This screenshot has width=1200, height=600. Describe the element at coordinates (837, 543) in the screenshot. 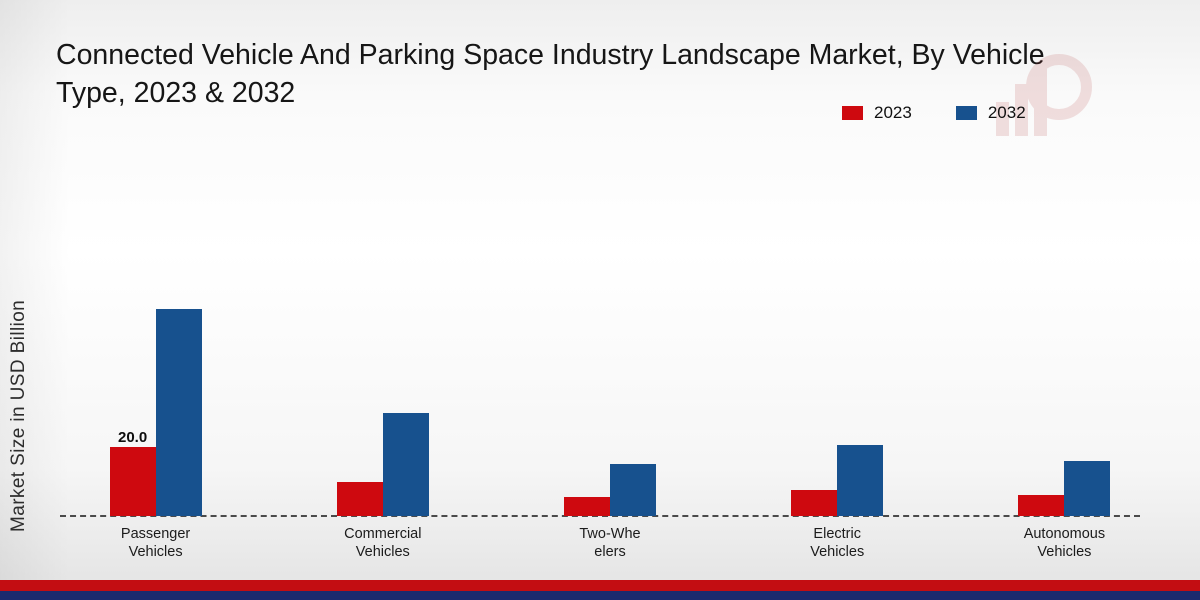

I see `category-label-electric-vehicles: Electric Vehicles` at that location.